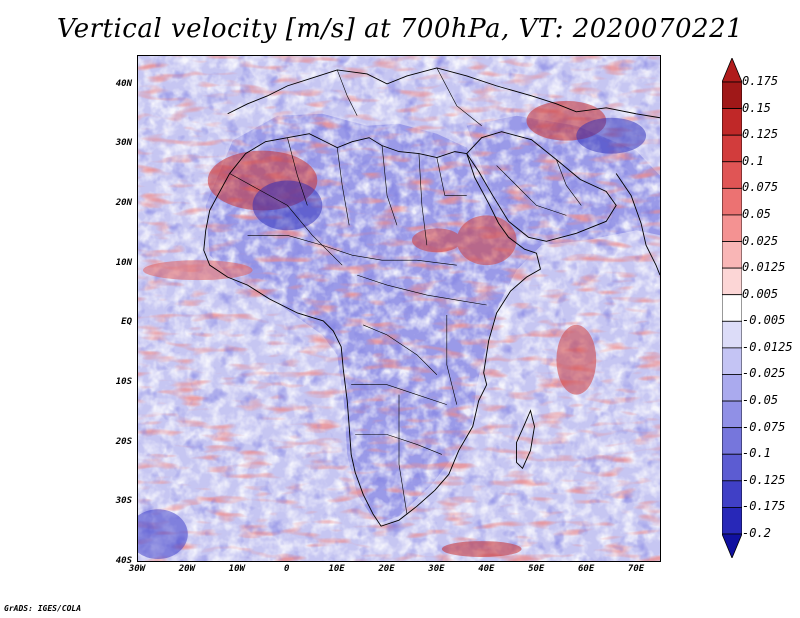 This screenshot has height=618, width=800. What do you see at coordinates (187, 569) in the screenshot?
I see `lon-label-20w: 20W` at bounding box center [187, 569].